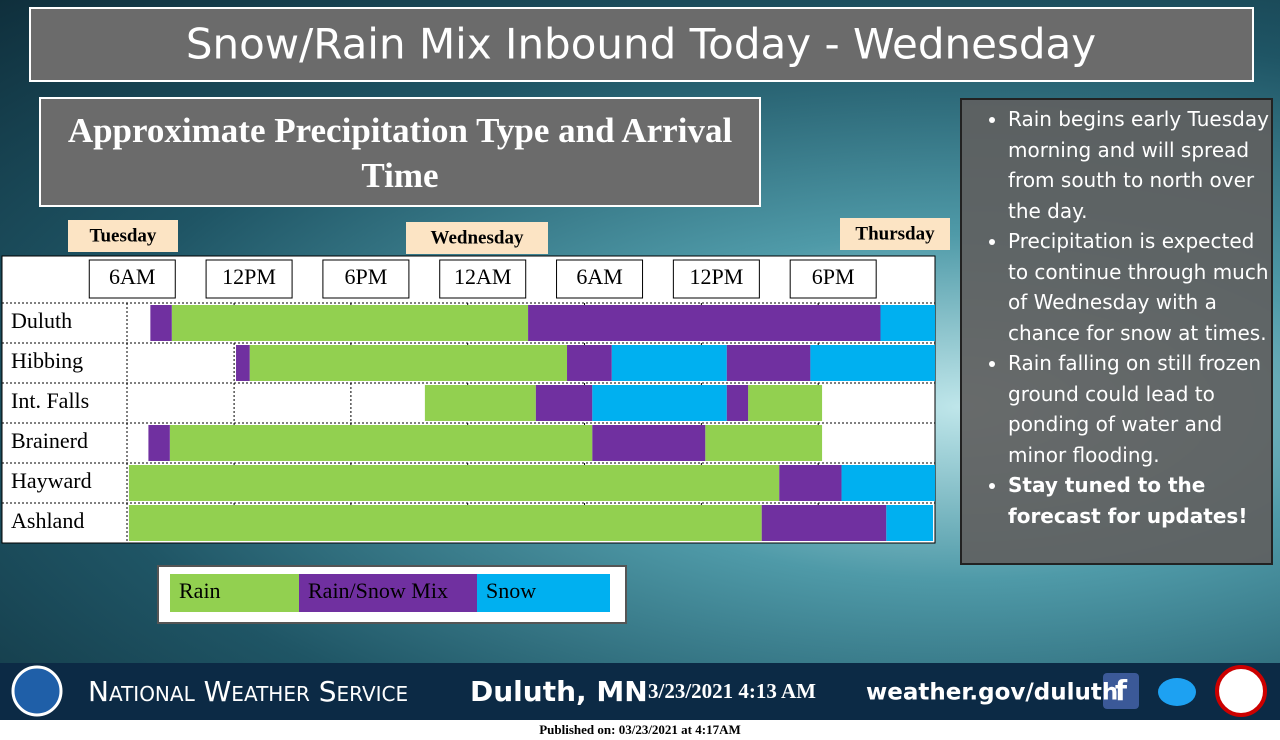 The height and width of the screenshot is (740, 1280). I want to click on day-label: Tuesday, so click(123, 235).